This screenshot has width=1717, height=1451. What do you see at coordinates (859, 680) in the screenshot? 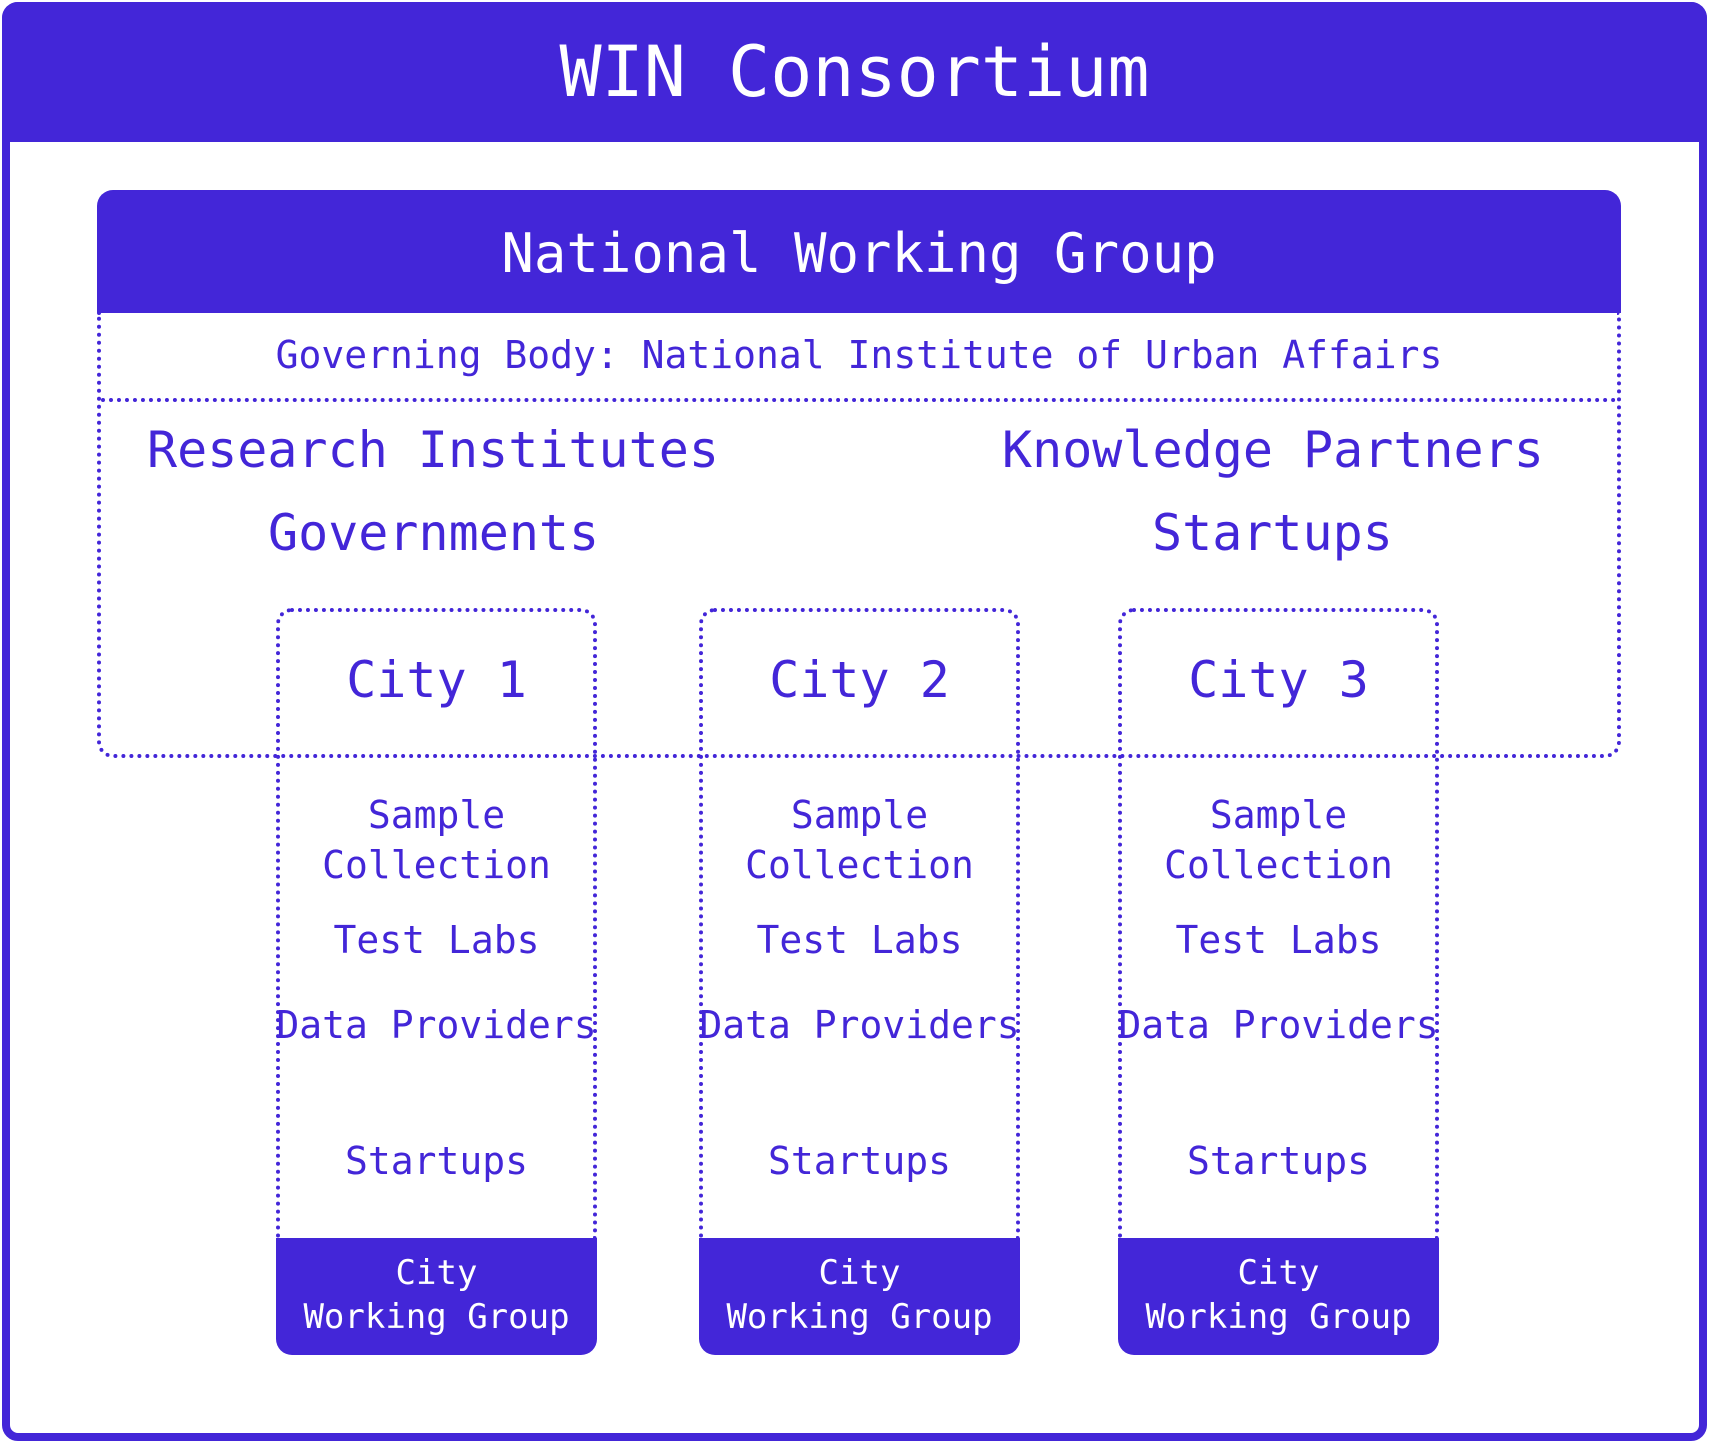
I see `city-name: City 2` at bounding box center [859, 680].